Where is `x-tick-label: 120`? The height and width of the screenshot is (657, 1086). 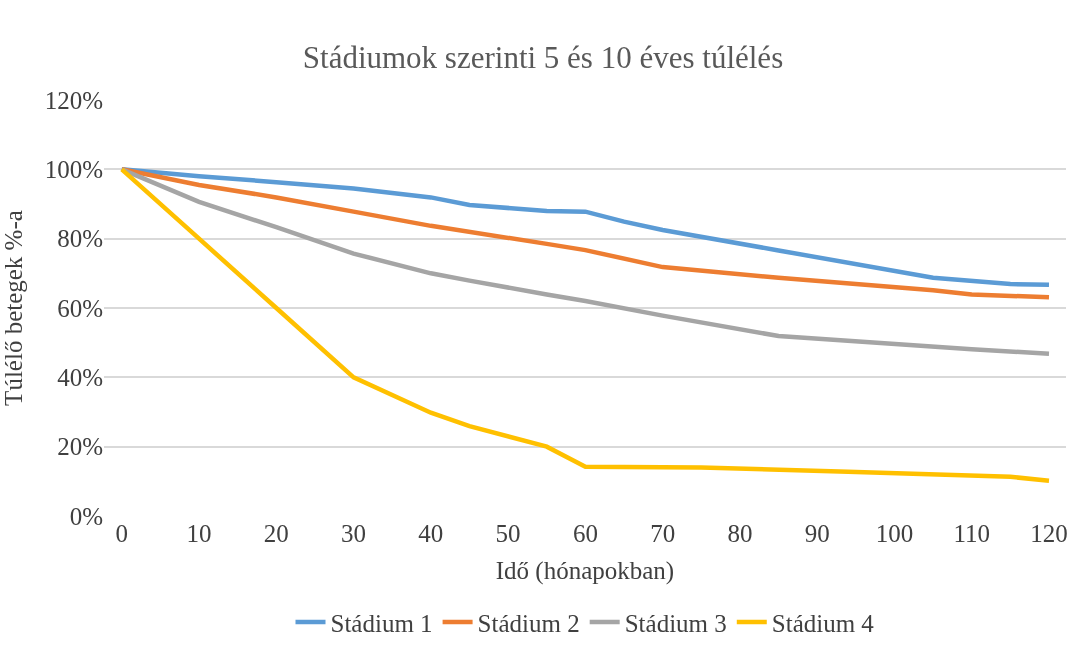 x-tick-label: 120 is located at coordinates (1049, 533).